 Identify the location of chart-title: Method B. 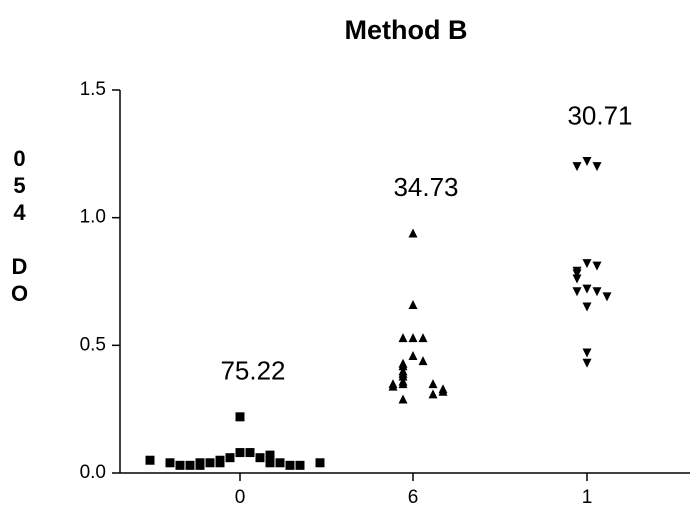
(406, 30).